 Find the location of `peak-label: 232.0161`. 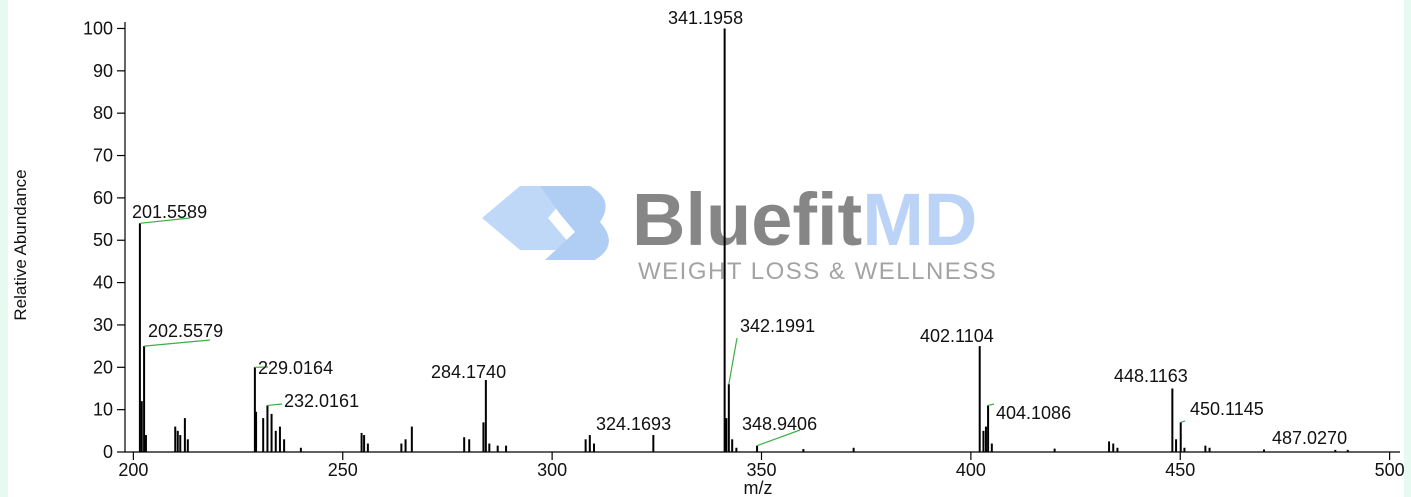

peak-label: 232.0161 is located at coordinates (321, 401).